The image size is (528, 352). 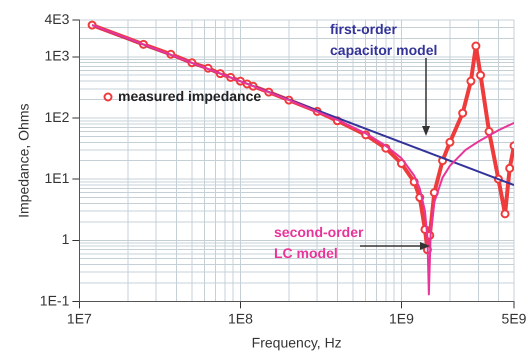 I want to click on y-tick-label: 1E1, so click(x=57, y=178).